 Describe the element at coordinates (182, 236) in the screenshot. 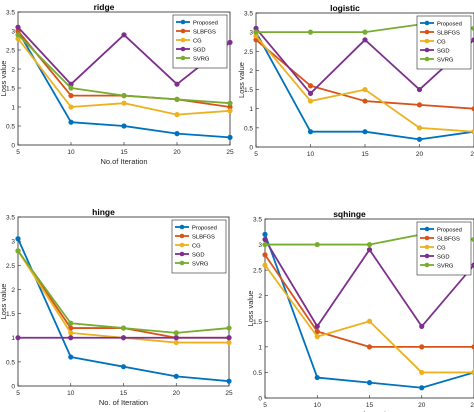

I see `chart3-legend-marker` at that location.